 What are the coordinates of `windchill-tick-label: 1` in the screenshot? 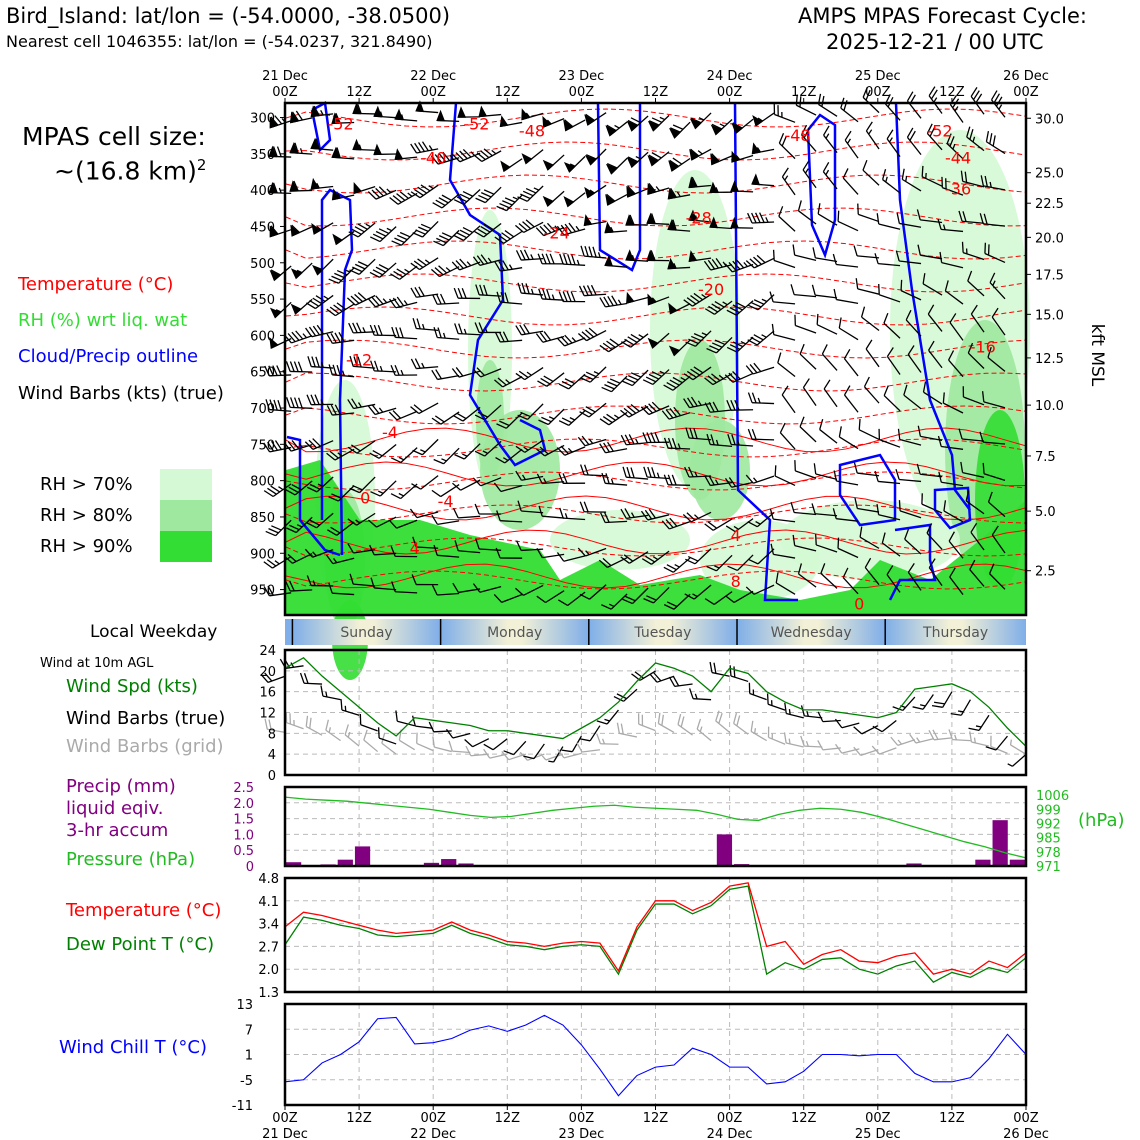 It's located at (249, 1056).